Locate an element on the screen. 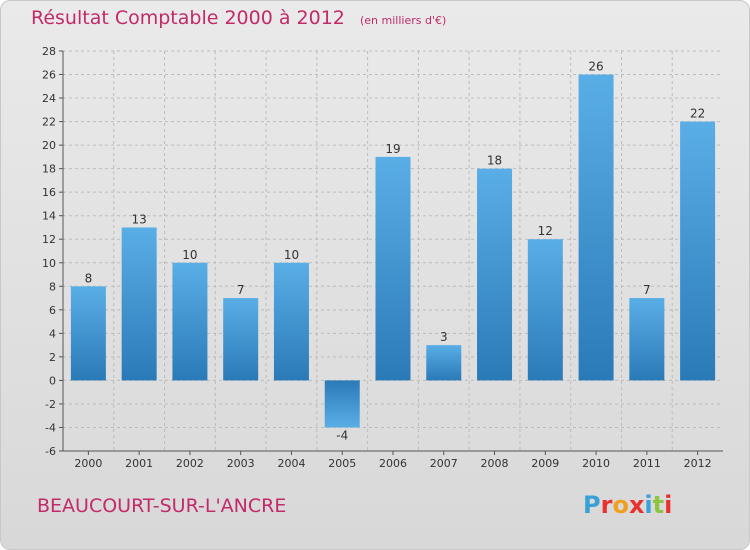  data-label: 8 is located at coordinates (89, 278).